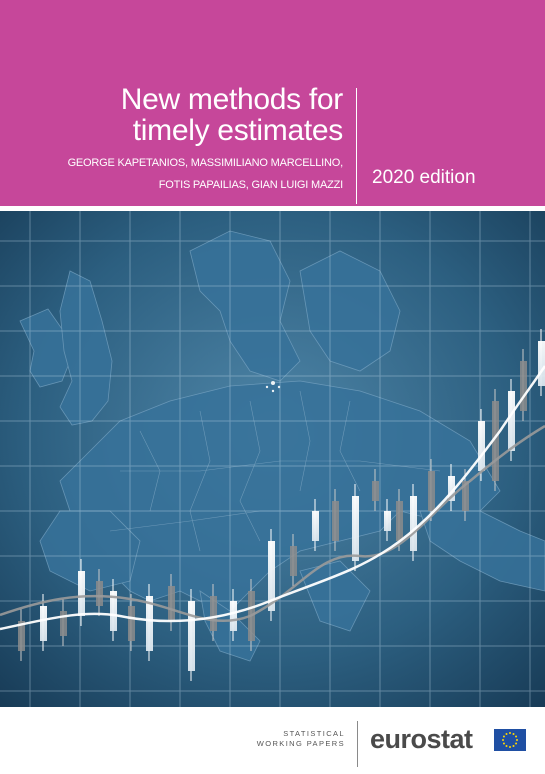  I want to click on footer-divider, so click(357, 744).